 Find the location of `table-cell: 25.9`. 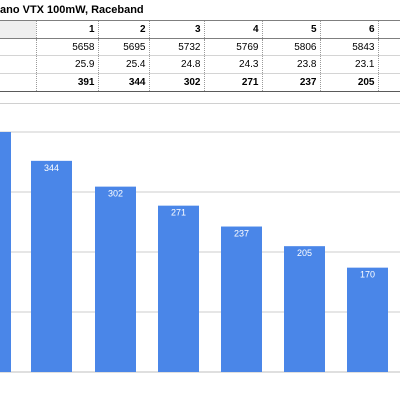

table-cell: 25.9 is located at coordinates (67, 65).